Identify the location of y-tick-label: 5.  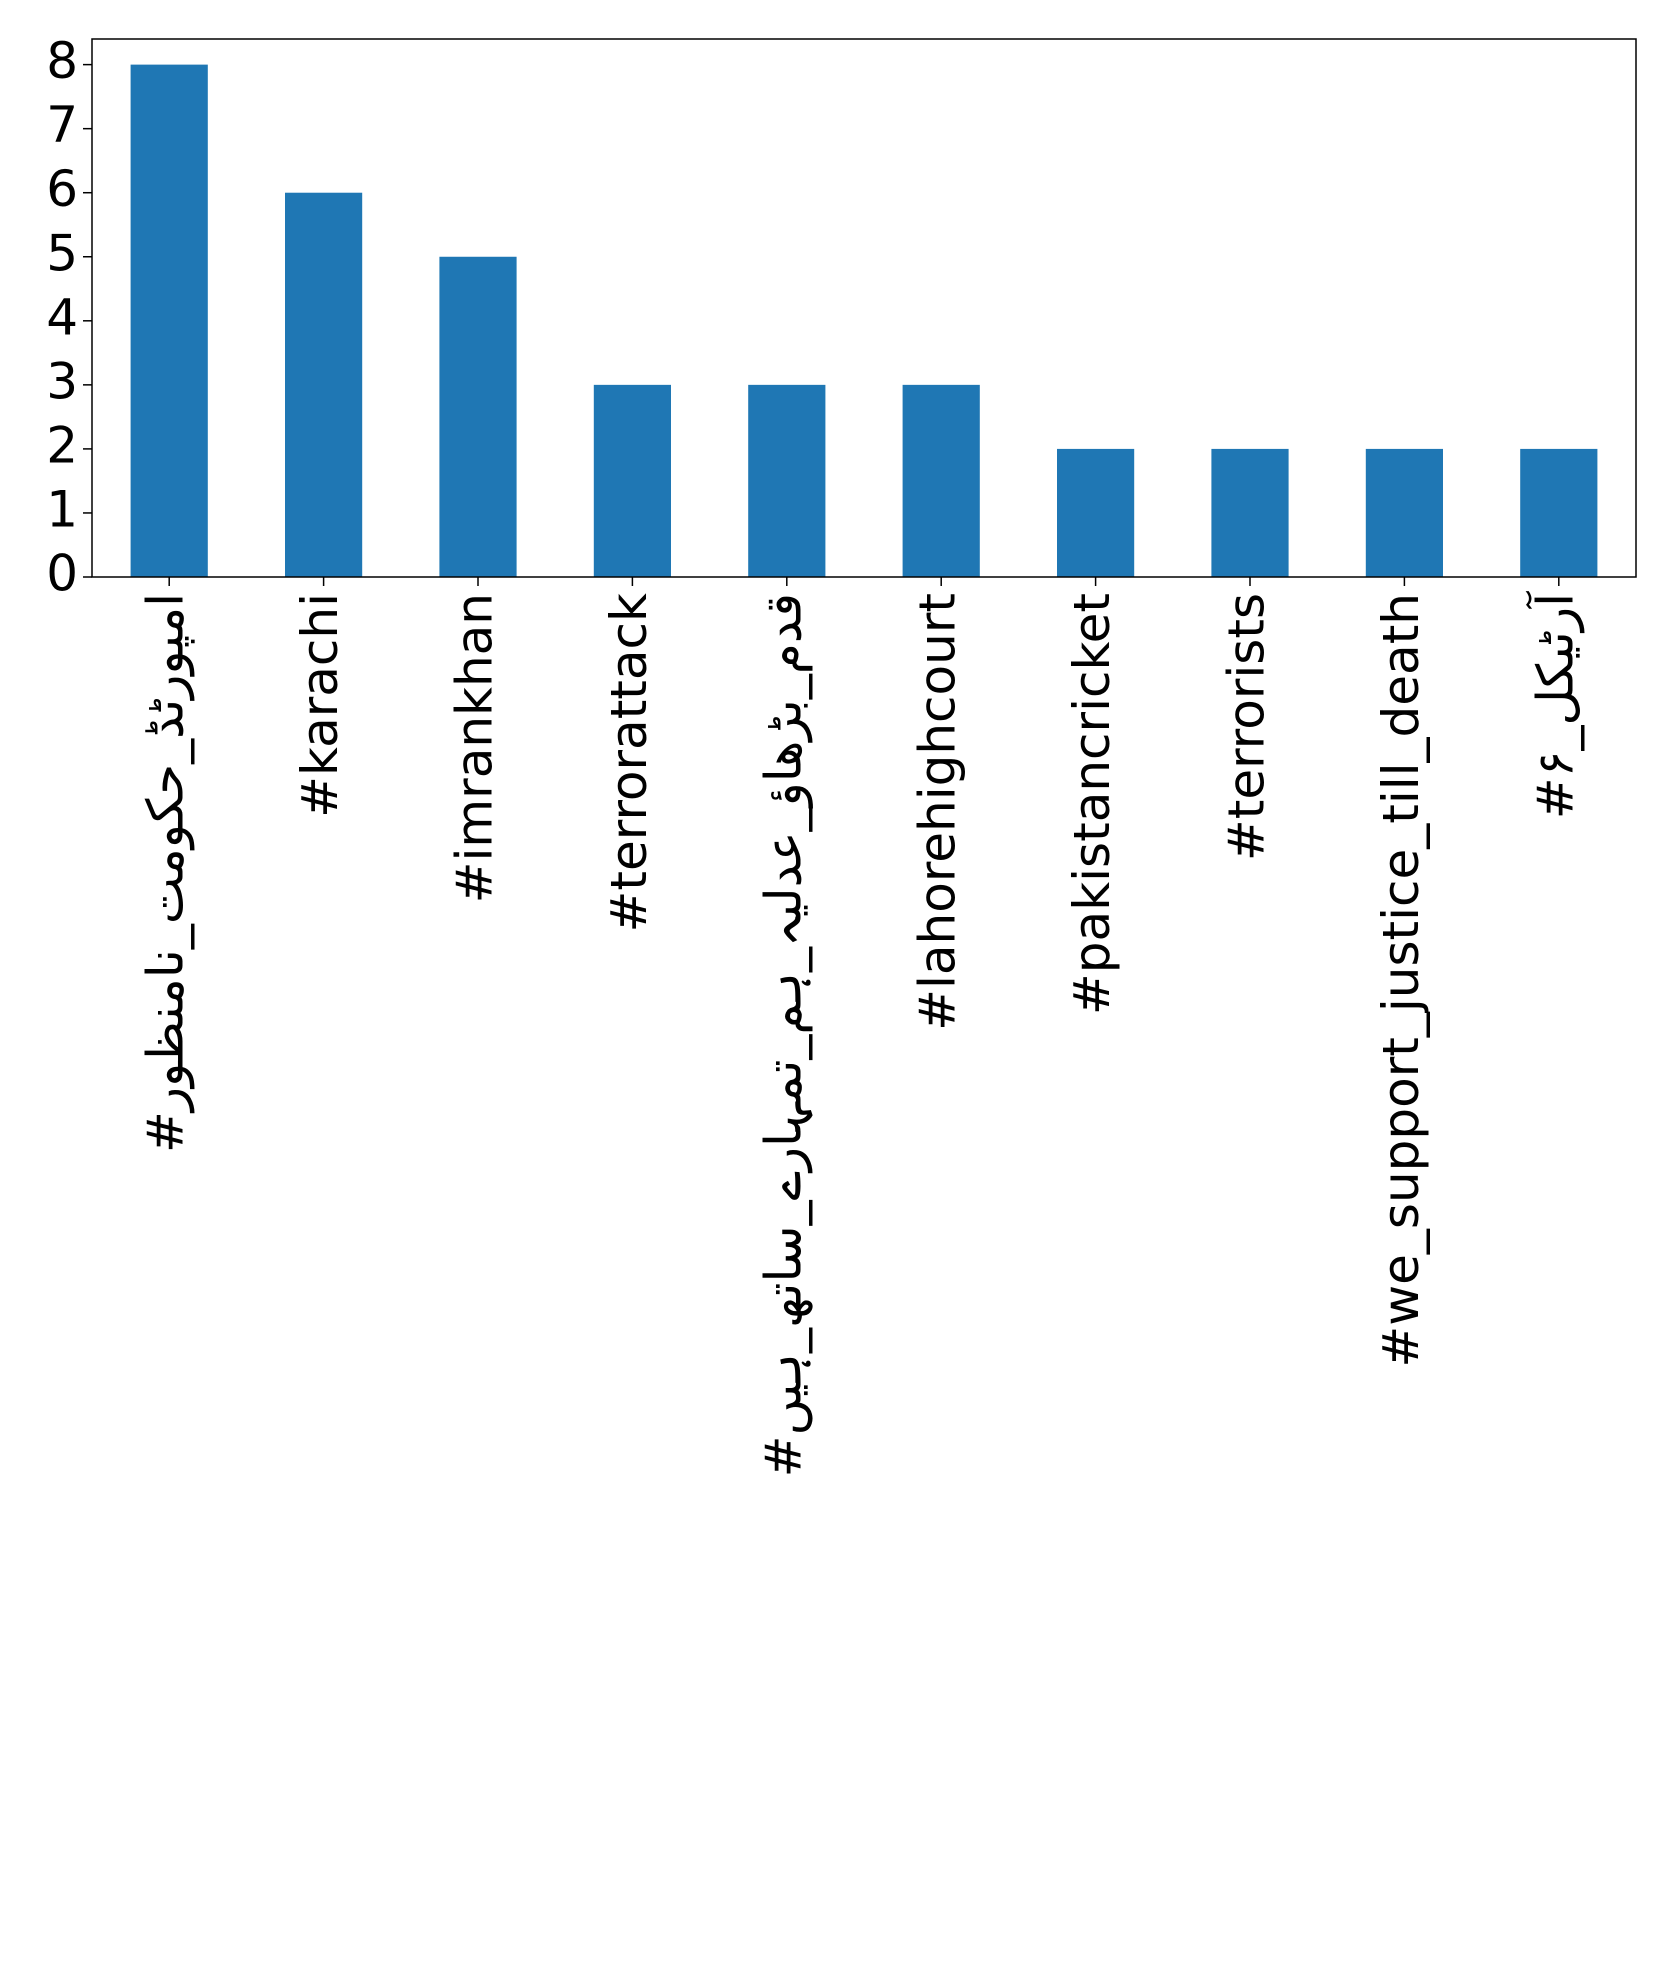
(62, 253).